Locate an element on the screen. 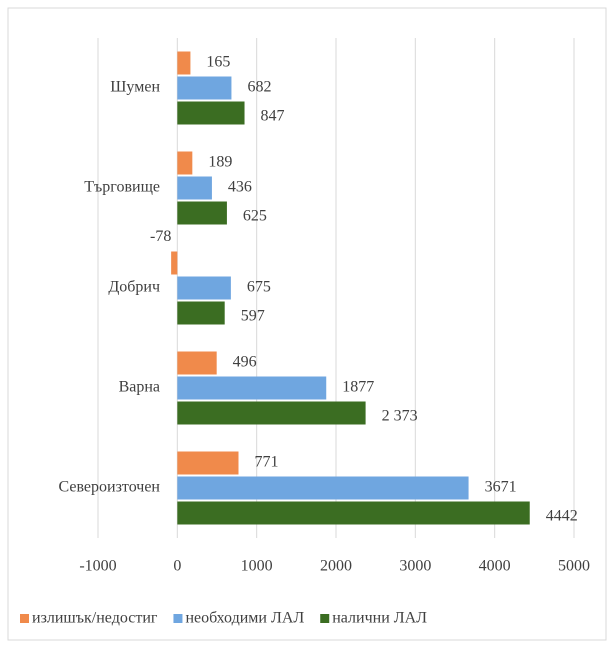  value-label: 4442 is located at coordinates (562, 516).